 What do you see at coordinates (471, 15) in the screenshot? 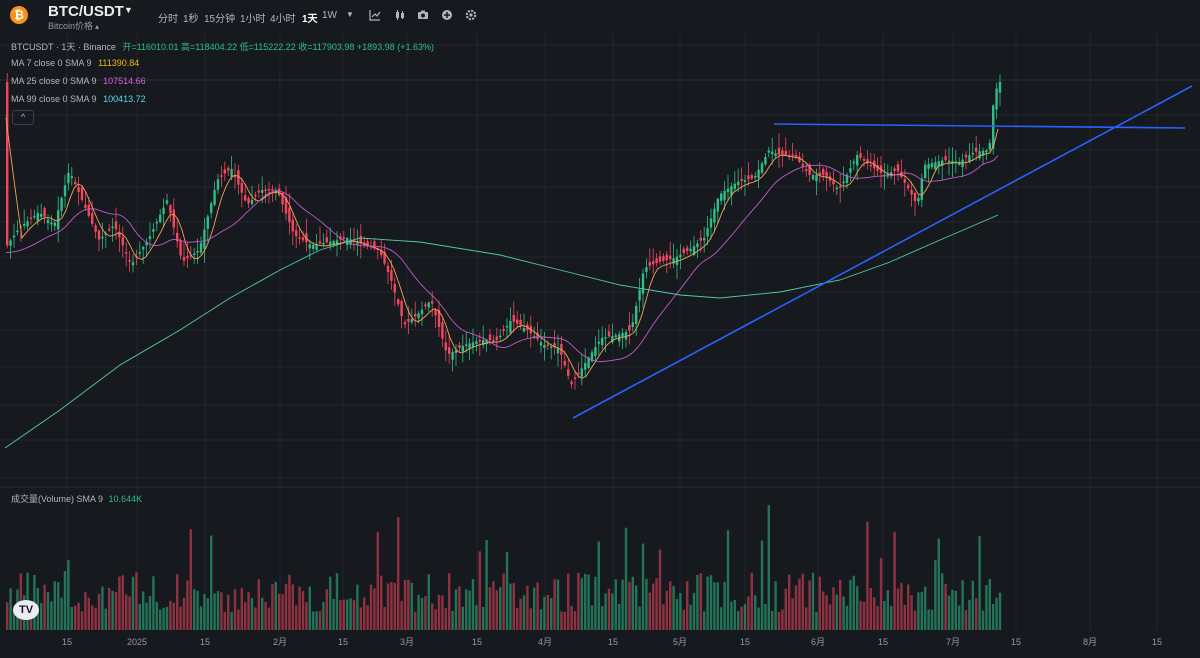
I see `settings-icon` at bounding box center [471, 15].